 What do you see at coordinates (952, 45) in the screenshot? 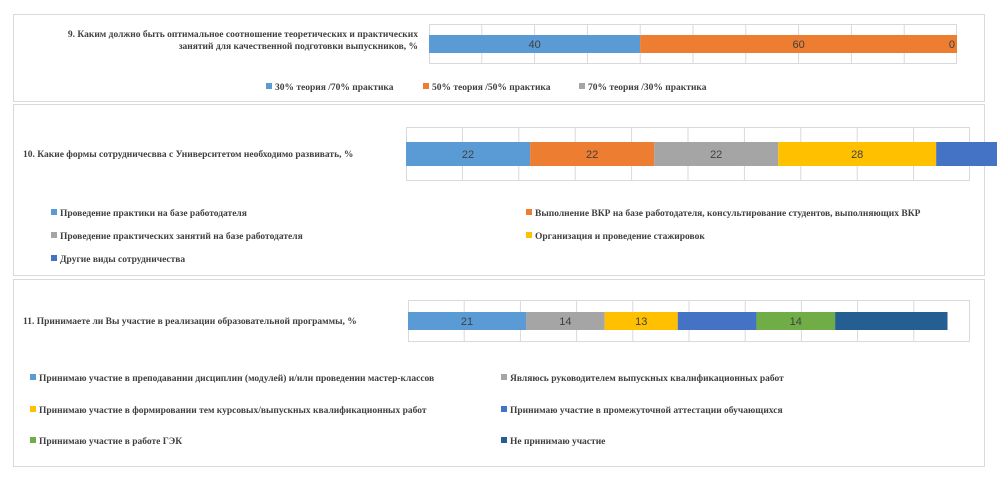
I see `data-label: 0` at bounding box center [952, 45].